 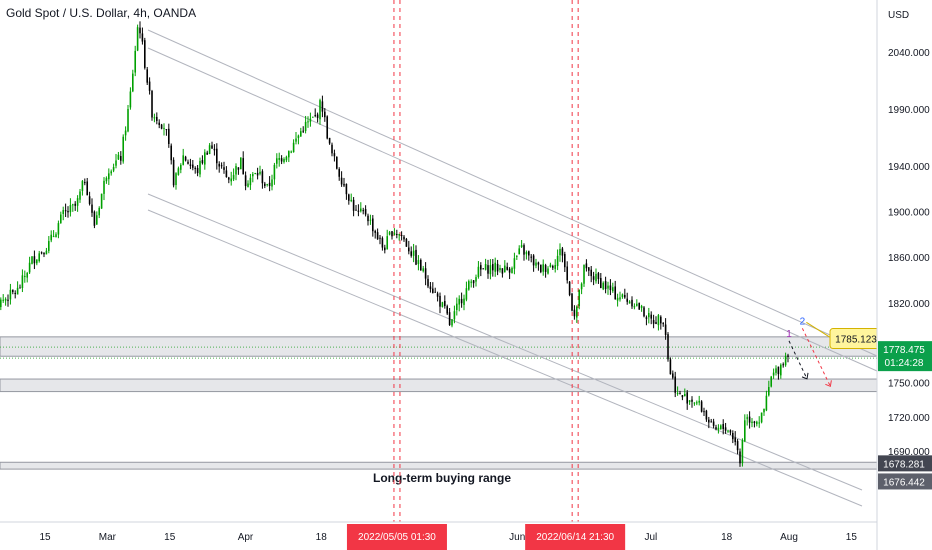 I want to click on y-tick-label: 1990.000, so click(x=909, y=110).